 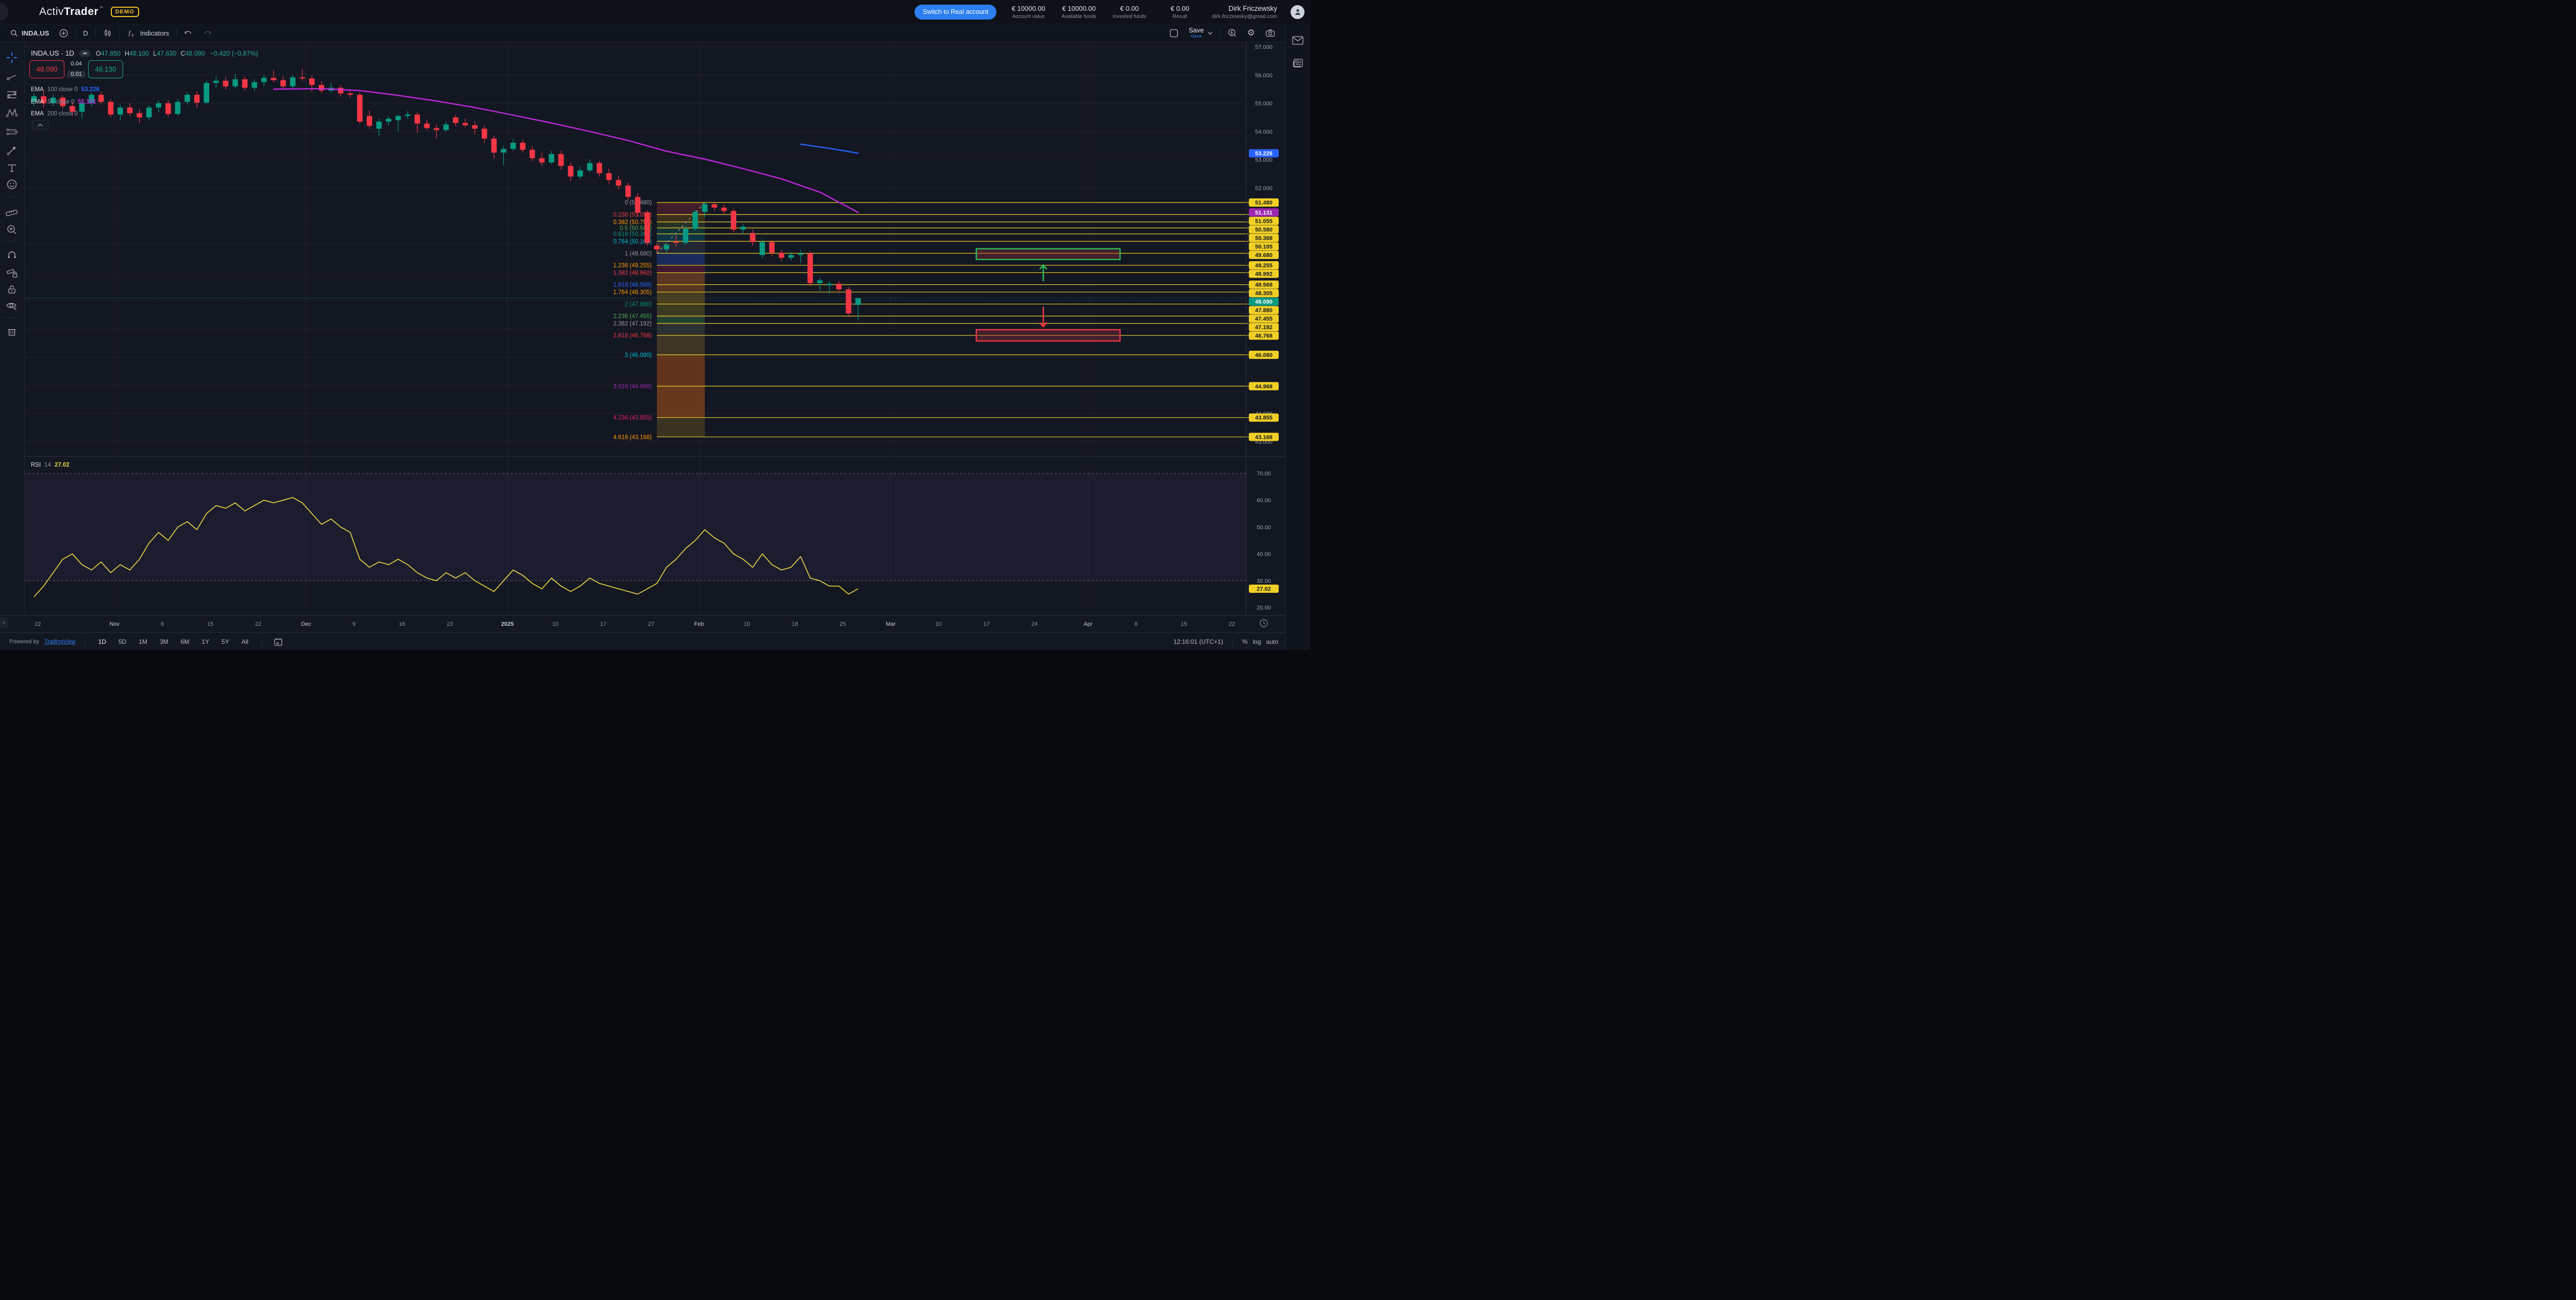 I want to click on axis-clock-icon, so click(x=1264, y=623).